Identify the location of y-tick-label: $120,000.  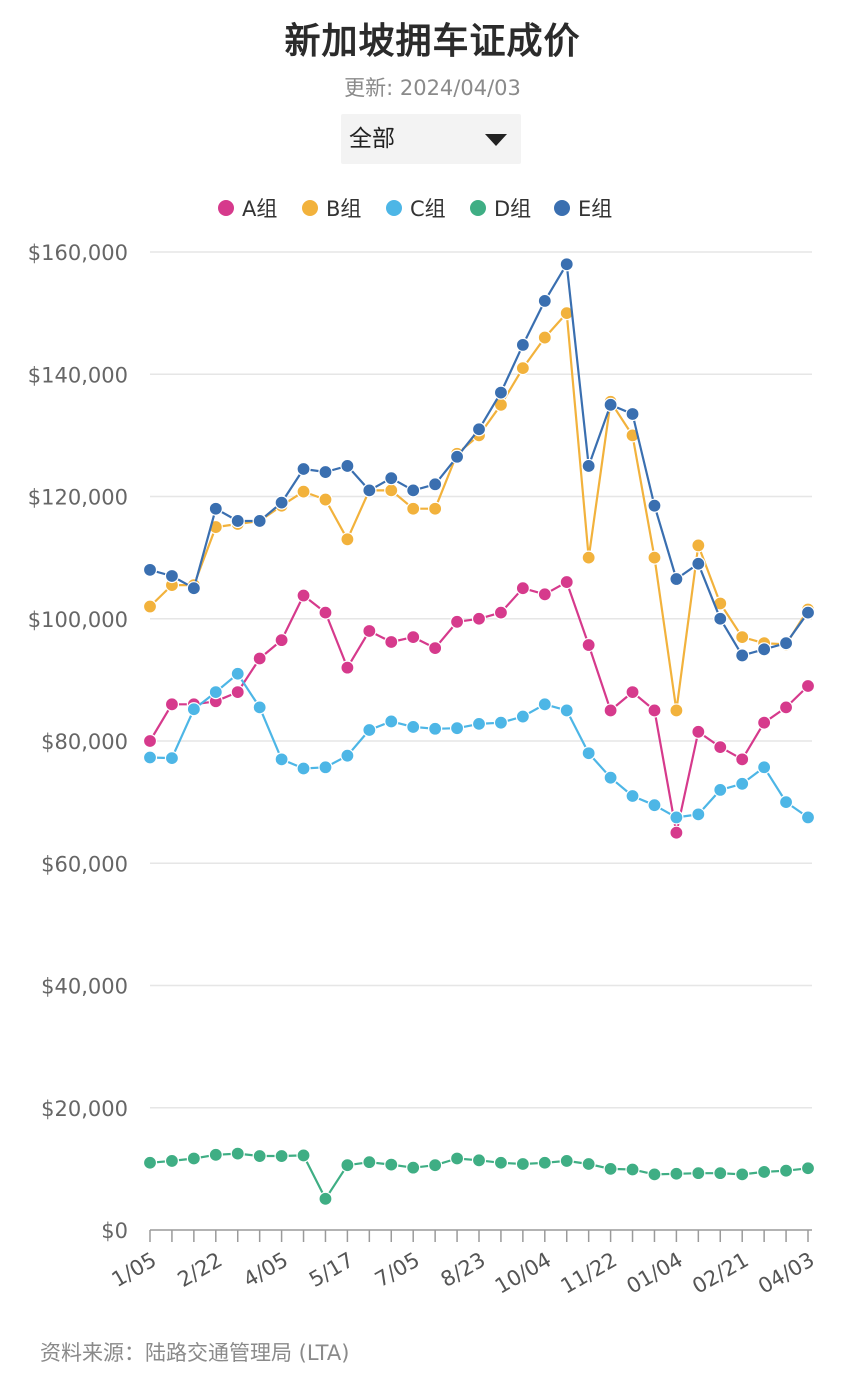
(78, 498).